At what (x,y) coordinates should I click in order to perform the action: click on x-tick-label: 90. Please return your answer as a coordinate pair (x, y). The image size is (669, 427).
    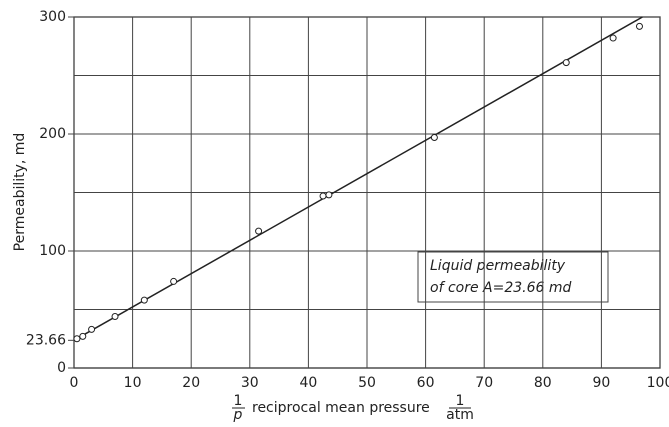
    Looking at the image, I should click on (601, 383).